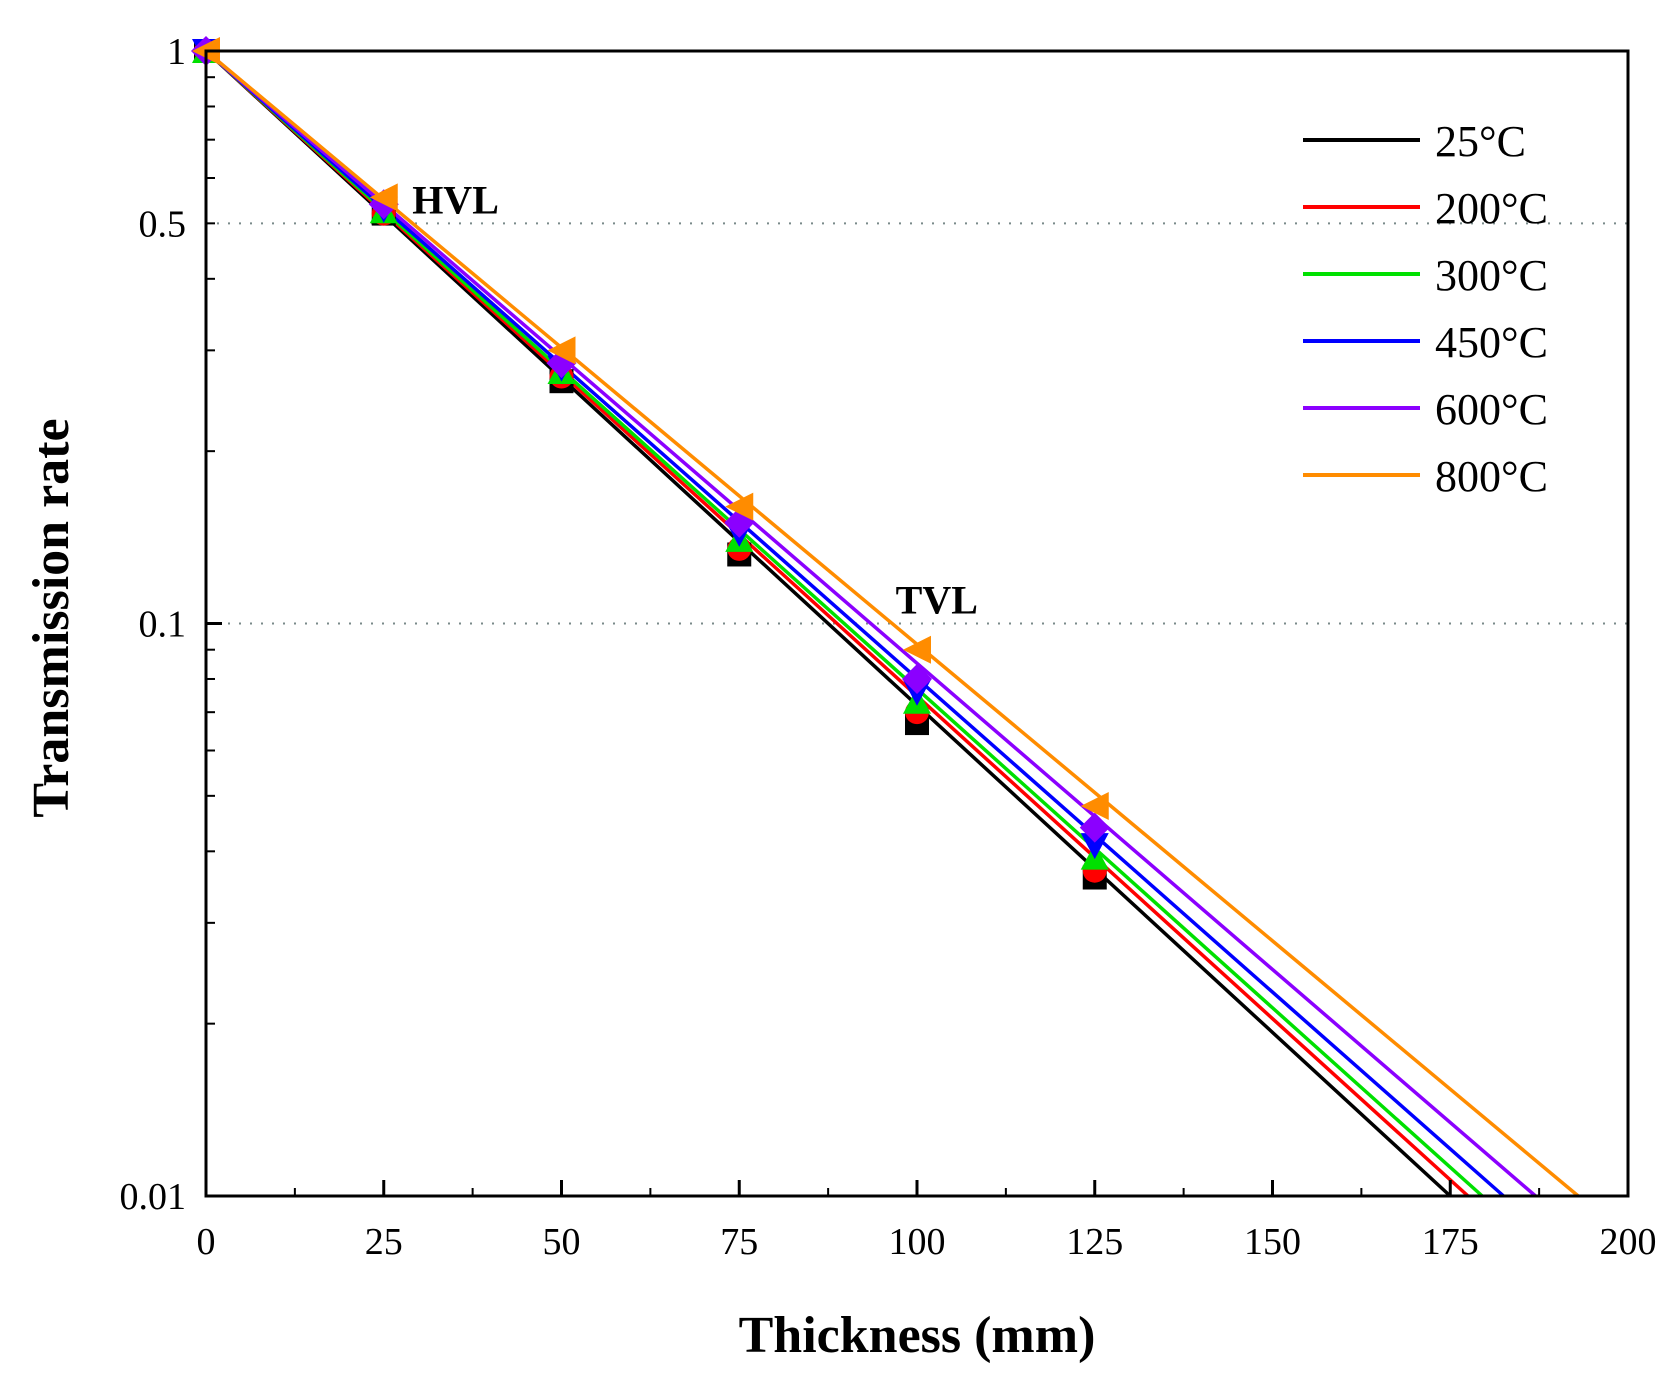 The width and height of the screenshot is (1676, 1384). I want to click on legend-label: 200°C, so click(1491, 208).